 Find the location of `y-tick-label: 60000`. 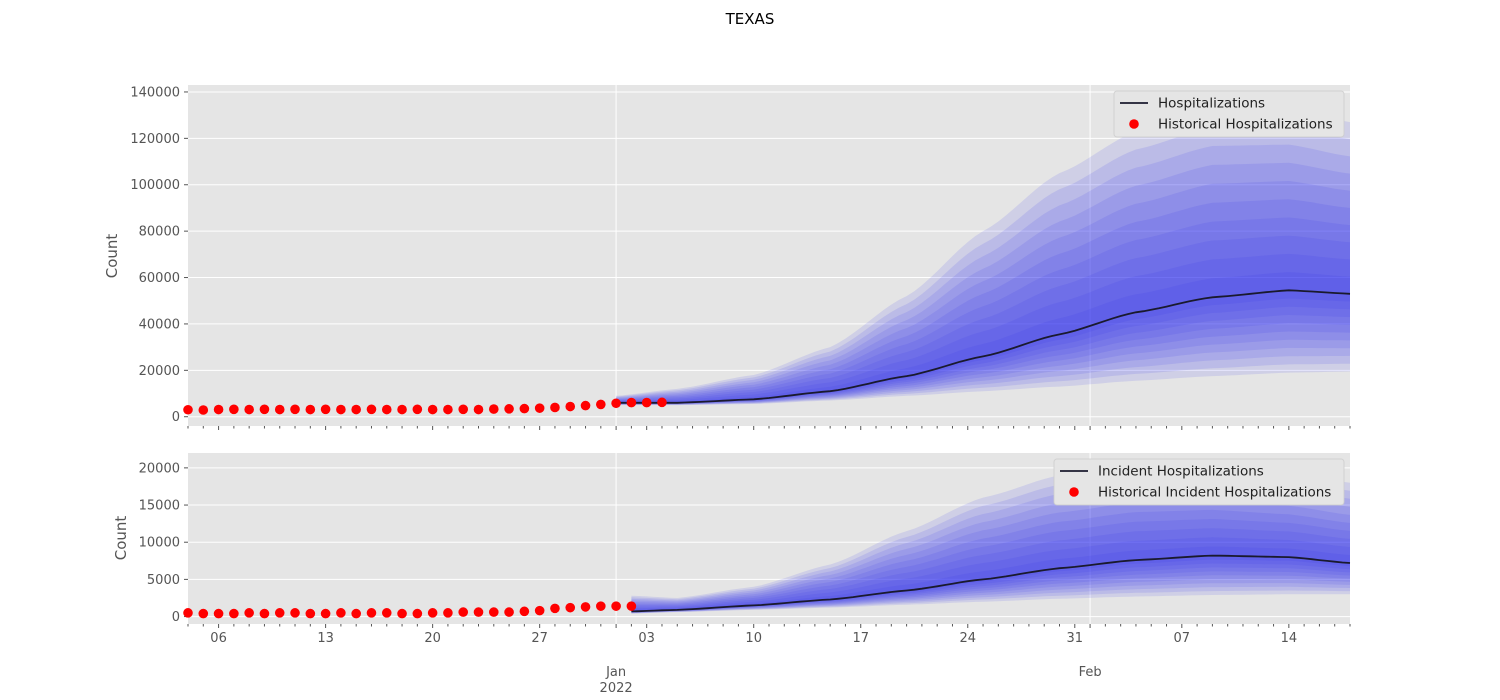

y-tick-label: 60000 is located at coordinates (159, 278).